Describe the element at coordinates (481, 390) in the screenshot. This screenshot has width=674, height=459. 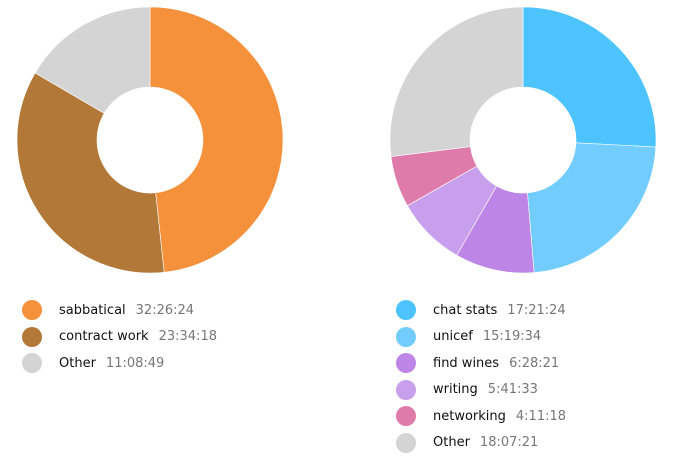
I see `legend-item: writing 5:41:33` at that location.